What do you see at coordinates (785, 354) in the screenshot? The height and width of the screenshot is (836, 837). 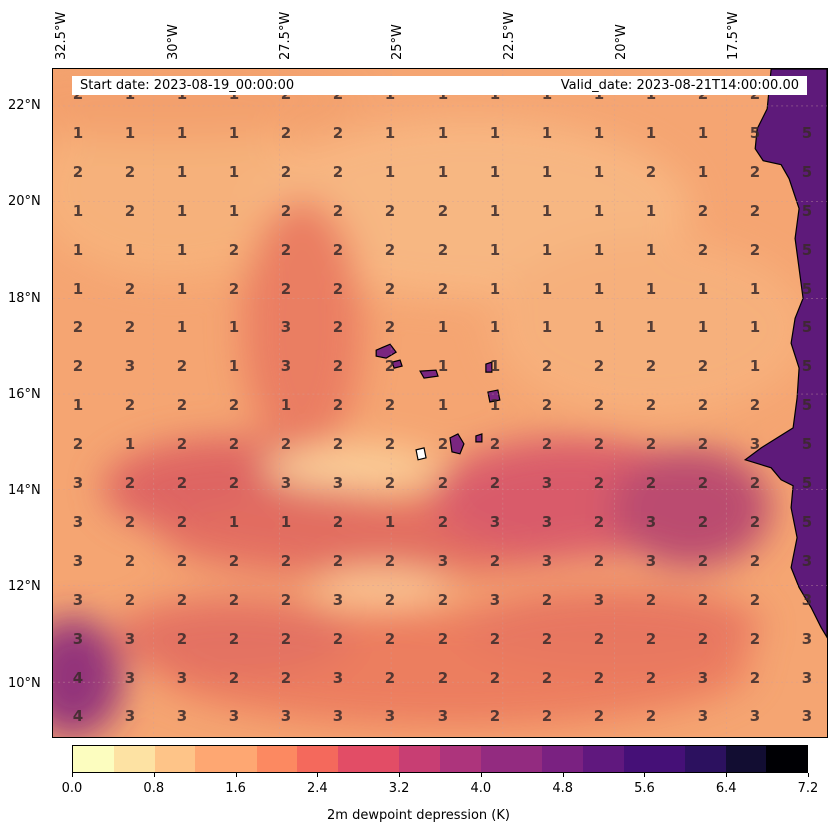 I see `africa-landmass` at bounding box center [785, 354].